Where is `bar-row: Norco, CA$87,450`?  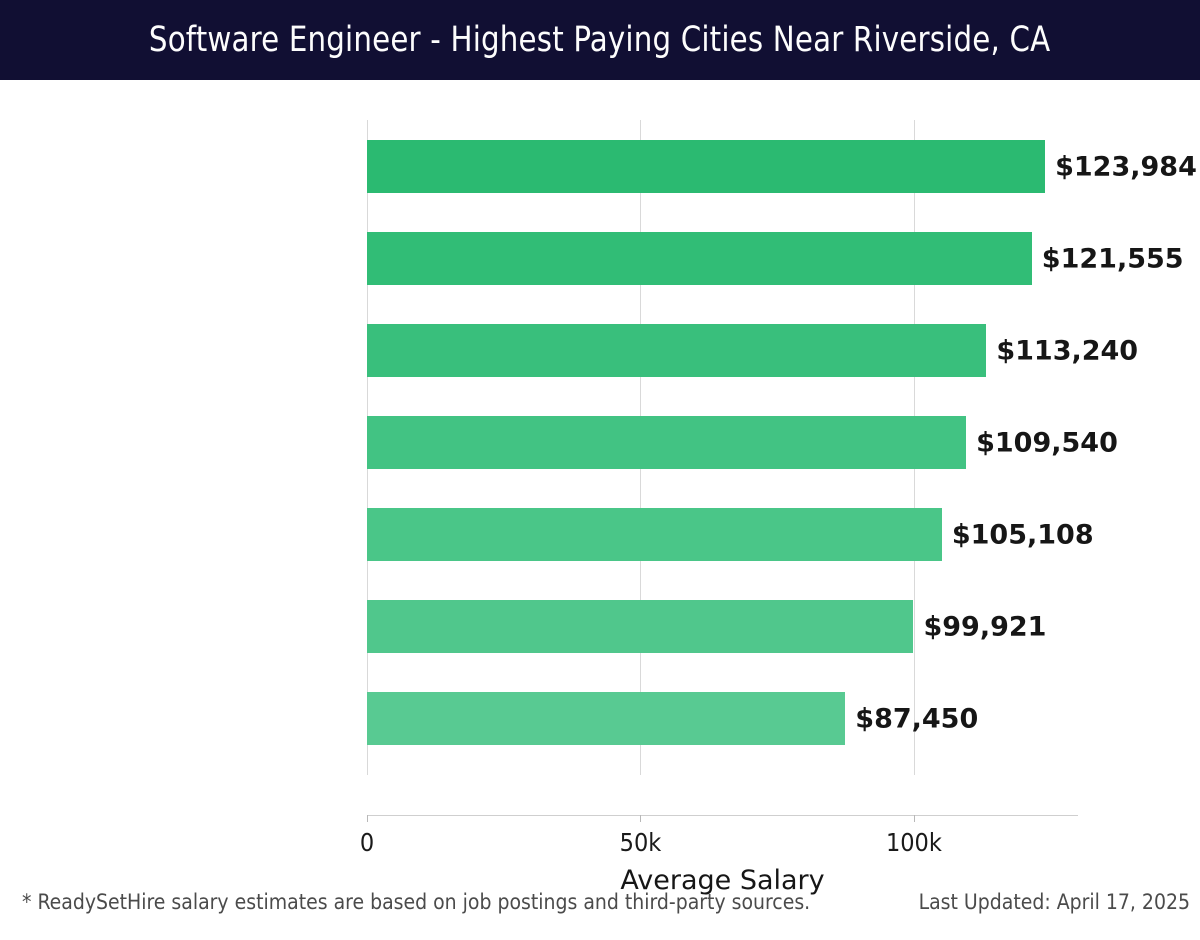 bar-row: Norco, CA$87,450 is located at coordinates (722, 718).